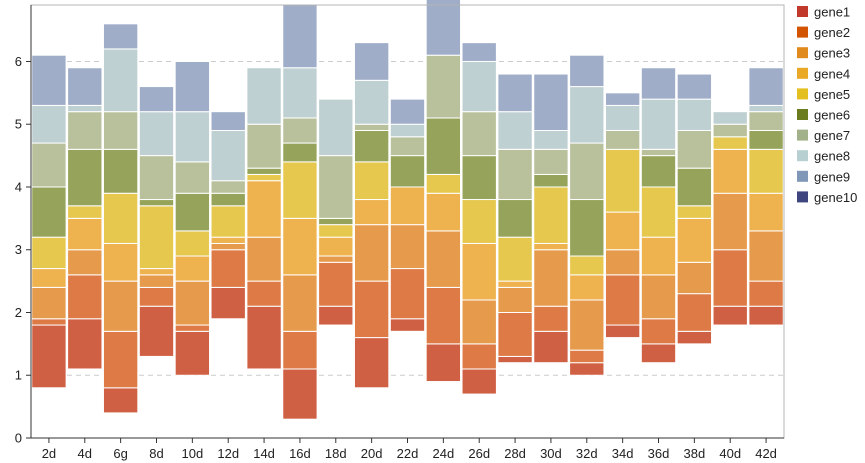  I want to click on legend-item-gene1: gene1, so click(823, 12).